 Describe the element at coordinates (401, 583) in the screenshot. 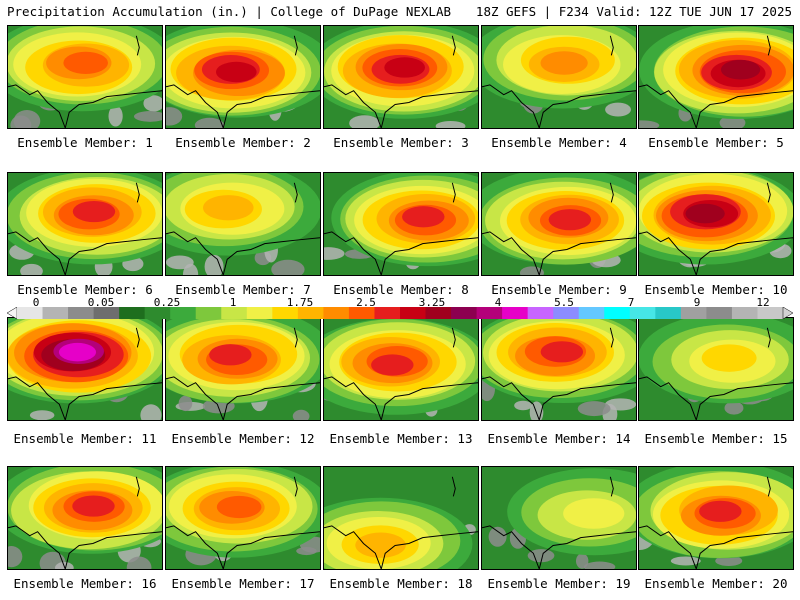

I see `ensemble-member-label: Ensemble Member: 18` at that location.